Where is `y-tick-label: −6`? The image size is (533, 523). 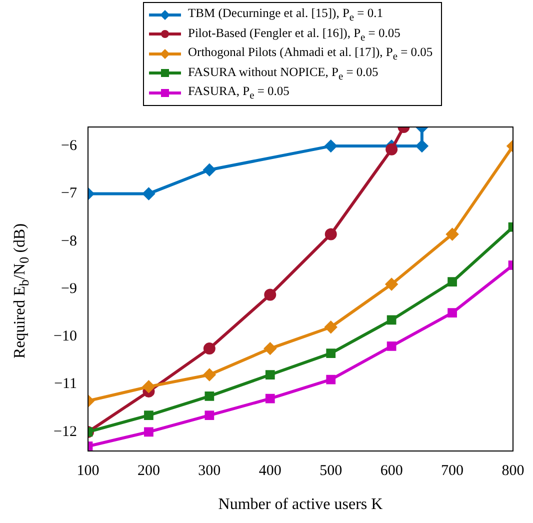 y-tick-label: −6 is located at coordinates (69, 146).